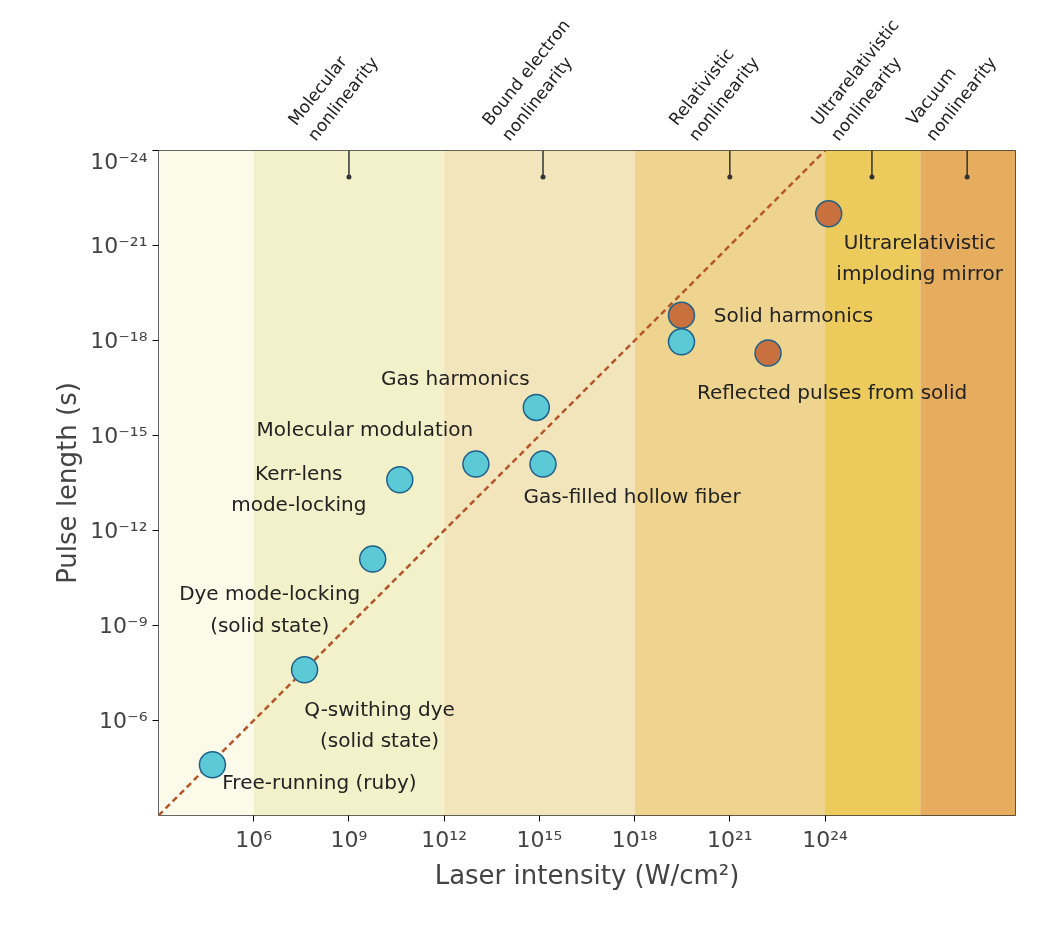  I want to click on y-tick-label: 10⁻⁹, so click(123, 625).